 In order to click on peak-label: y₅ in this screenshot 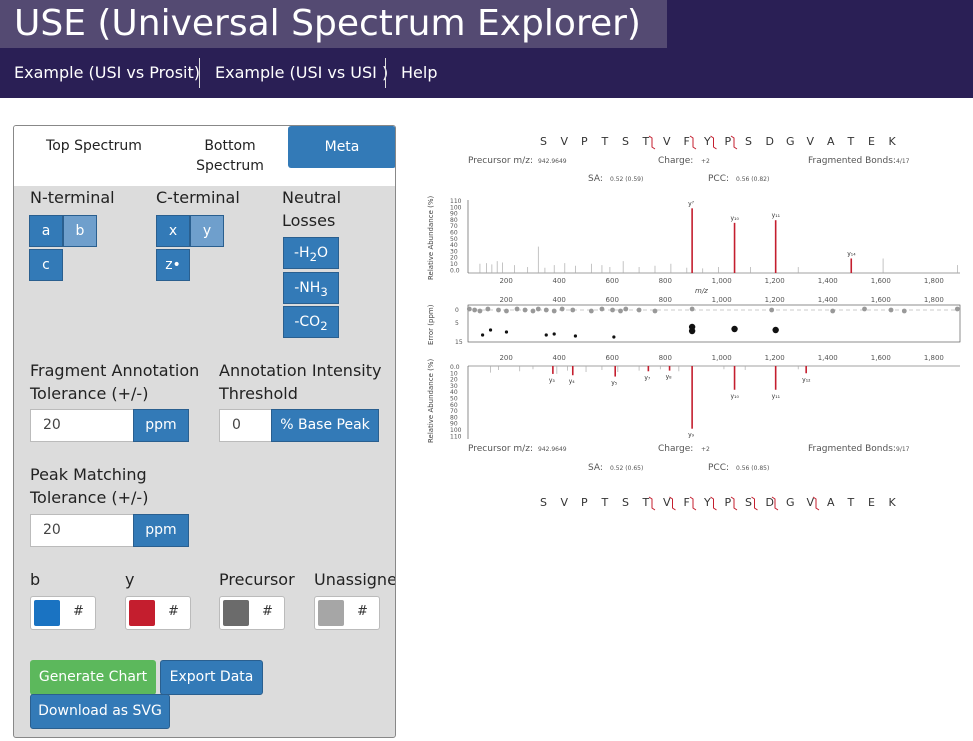, I will do `click(614, 383)`.